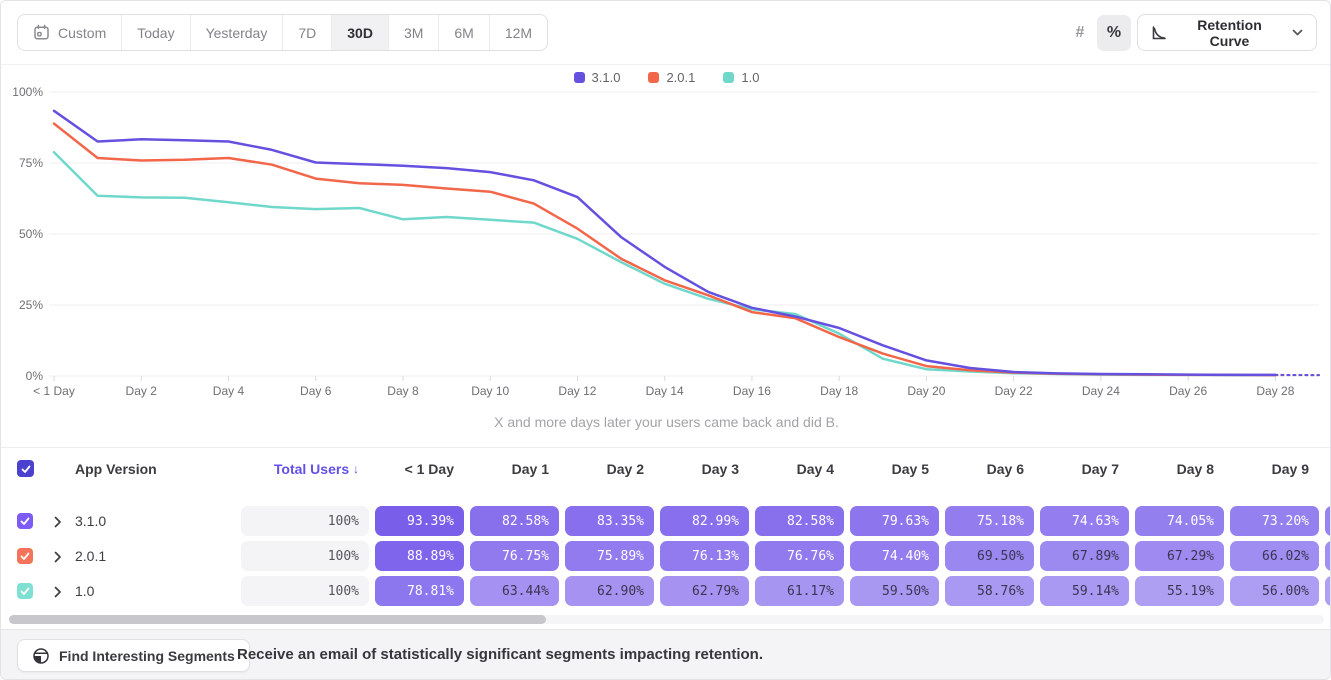 This screenshot has width=1331, height=680. Describe the element at coordinates (1114, 33) in the screenshot. I see `unit-percent-toggle: %` at that location.